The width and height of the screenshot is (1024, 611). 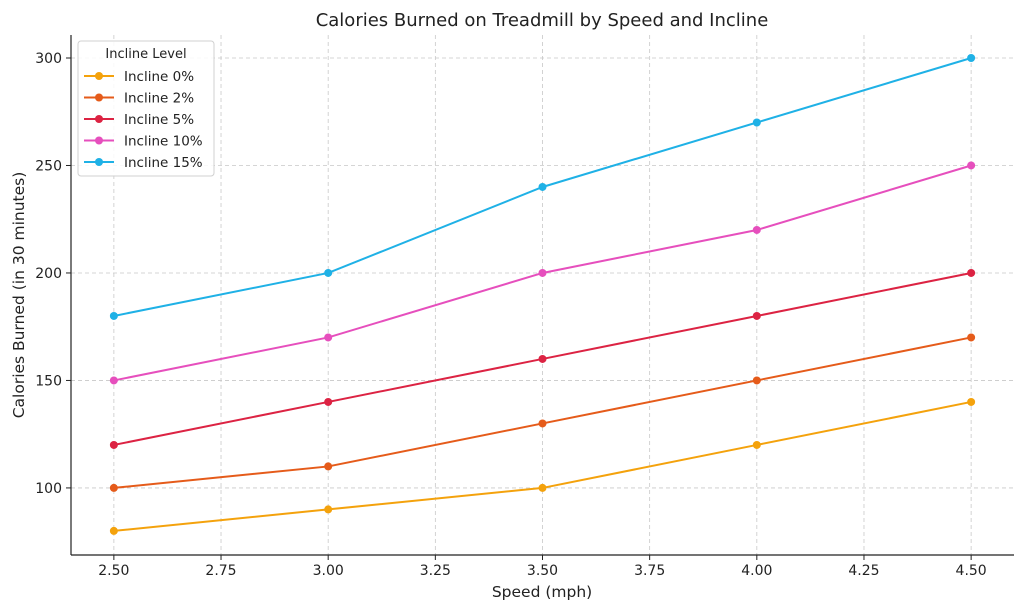 I want to click on x-tick-label: 3.00, so click(x=328, y=571).